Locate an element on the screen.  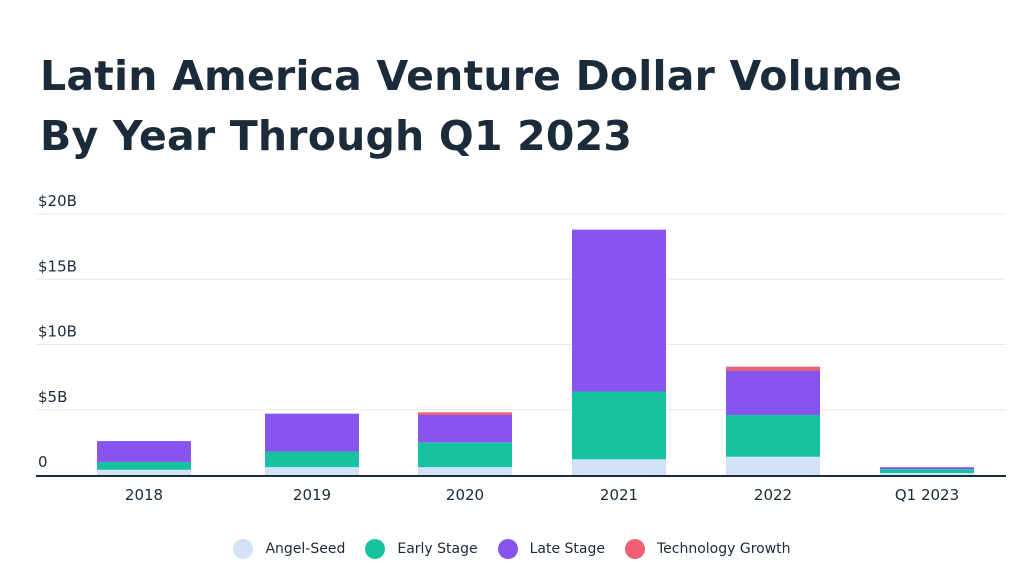
y-tick-label: $5B is located at coordinates (52, 397).